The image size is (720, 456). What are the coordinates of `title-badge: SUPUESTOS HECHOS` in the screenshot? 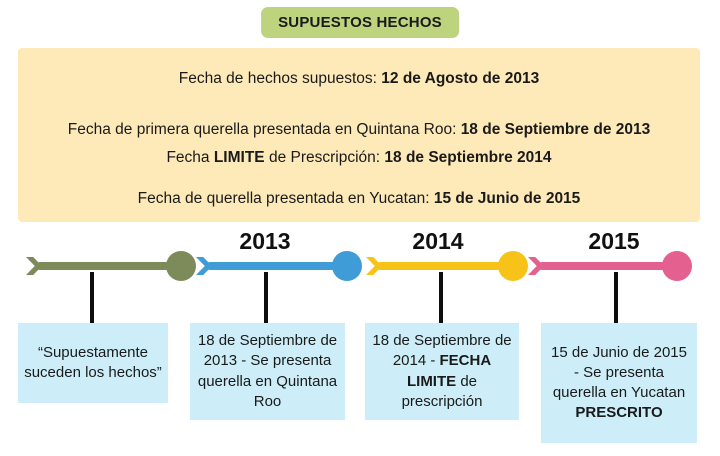 It's located at (360, 22).